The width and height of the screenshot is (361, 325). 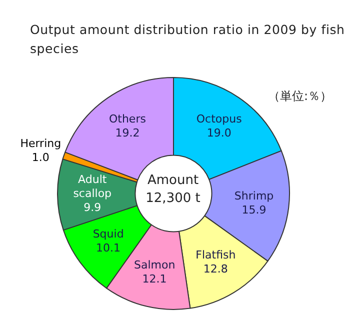 I want to click on chart-title: Output amount distribution ratio in 2009 by fish species, so click(x=188, y=39).